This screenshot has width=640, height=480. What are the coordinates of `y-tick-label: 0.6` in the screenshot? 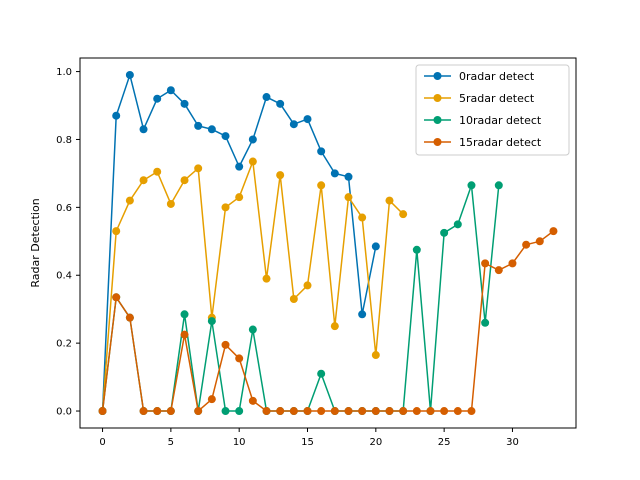 It's located at (64, 208).